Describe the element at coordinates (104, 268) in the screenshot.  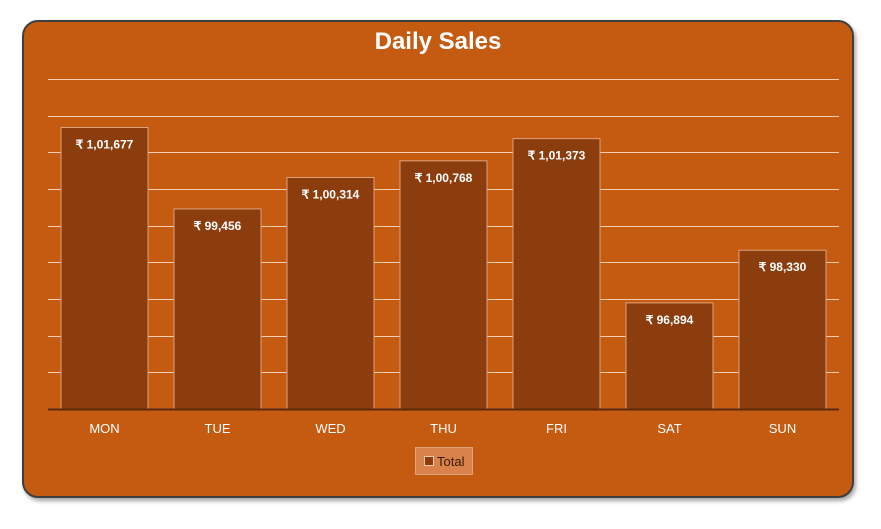
I see `bar-mon` at that location.